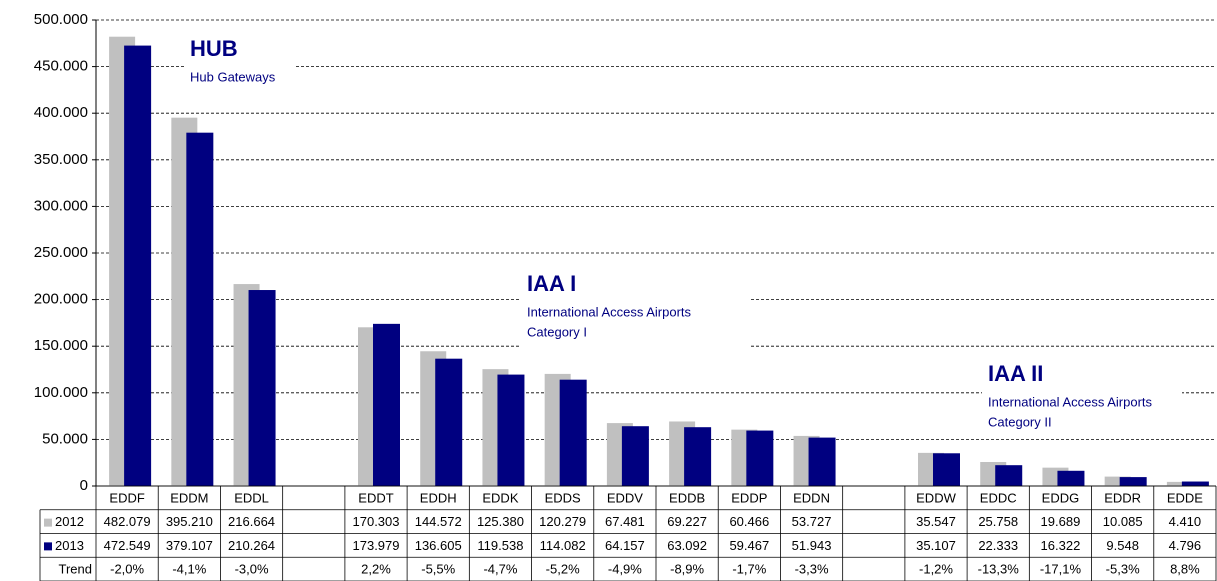  What do you see at coordinates (1061, 569) in the screenshot?
I see `trend-value: -17,1%` at bounding box center [1061, 569].